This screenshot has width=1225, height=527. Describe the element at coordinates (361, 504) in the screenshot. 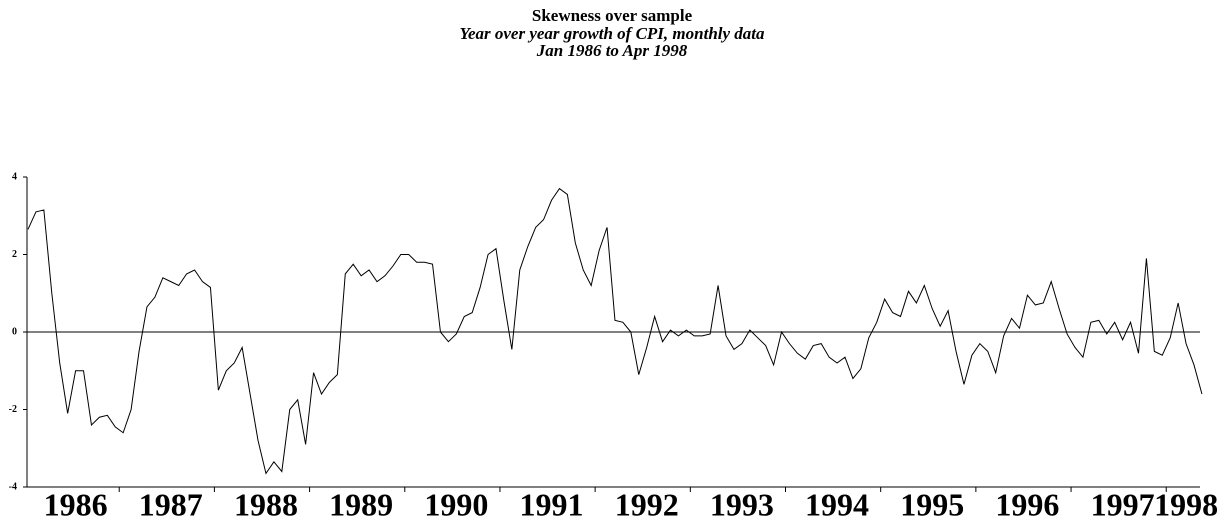

I see `x-tick-label: 1989` at that location.